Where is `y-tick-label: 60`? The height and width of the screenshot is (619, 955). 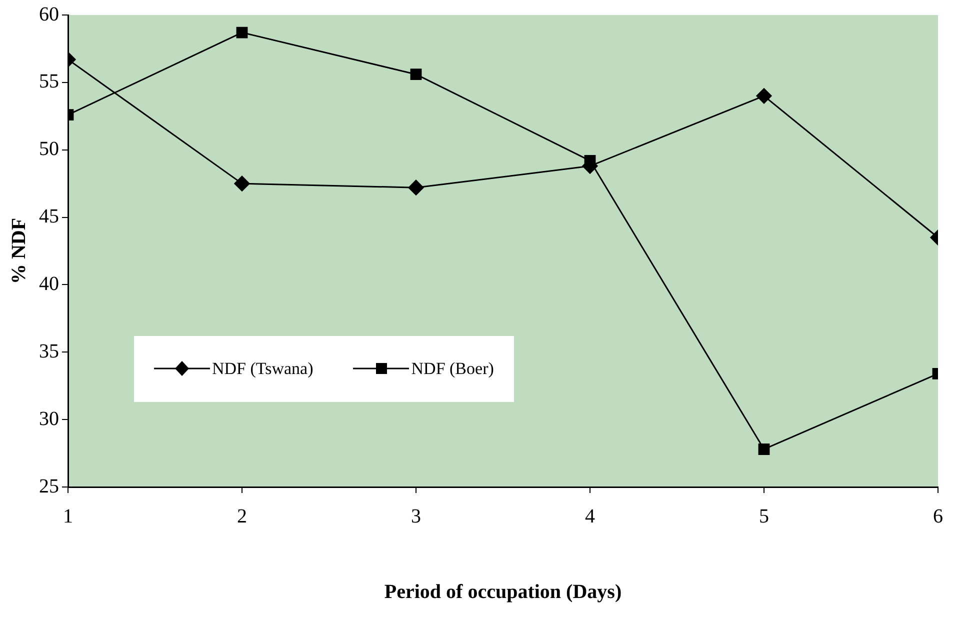 y-tick-label: 60 is located at coordinates (49, 14).